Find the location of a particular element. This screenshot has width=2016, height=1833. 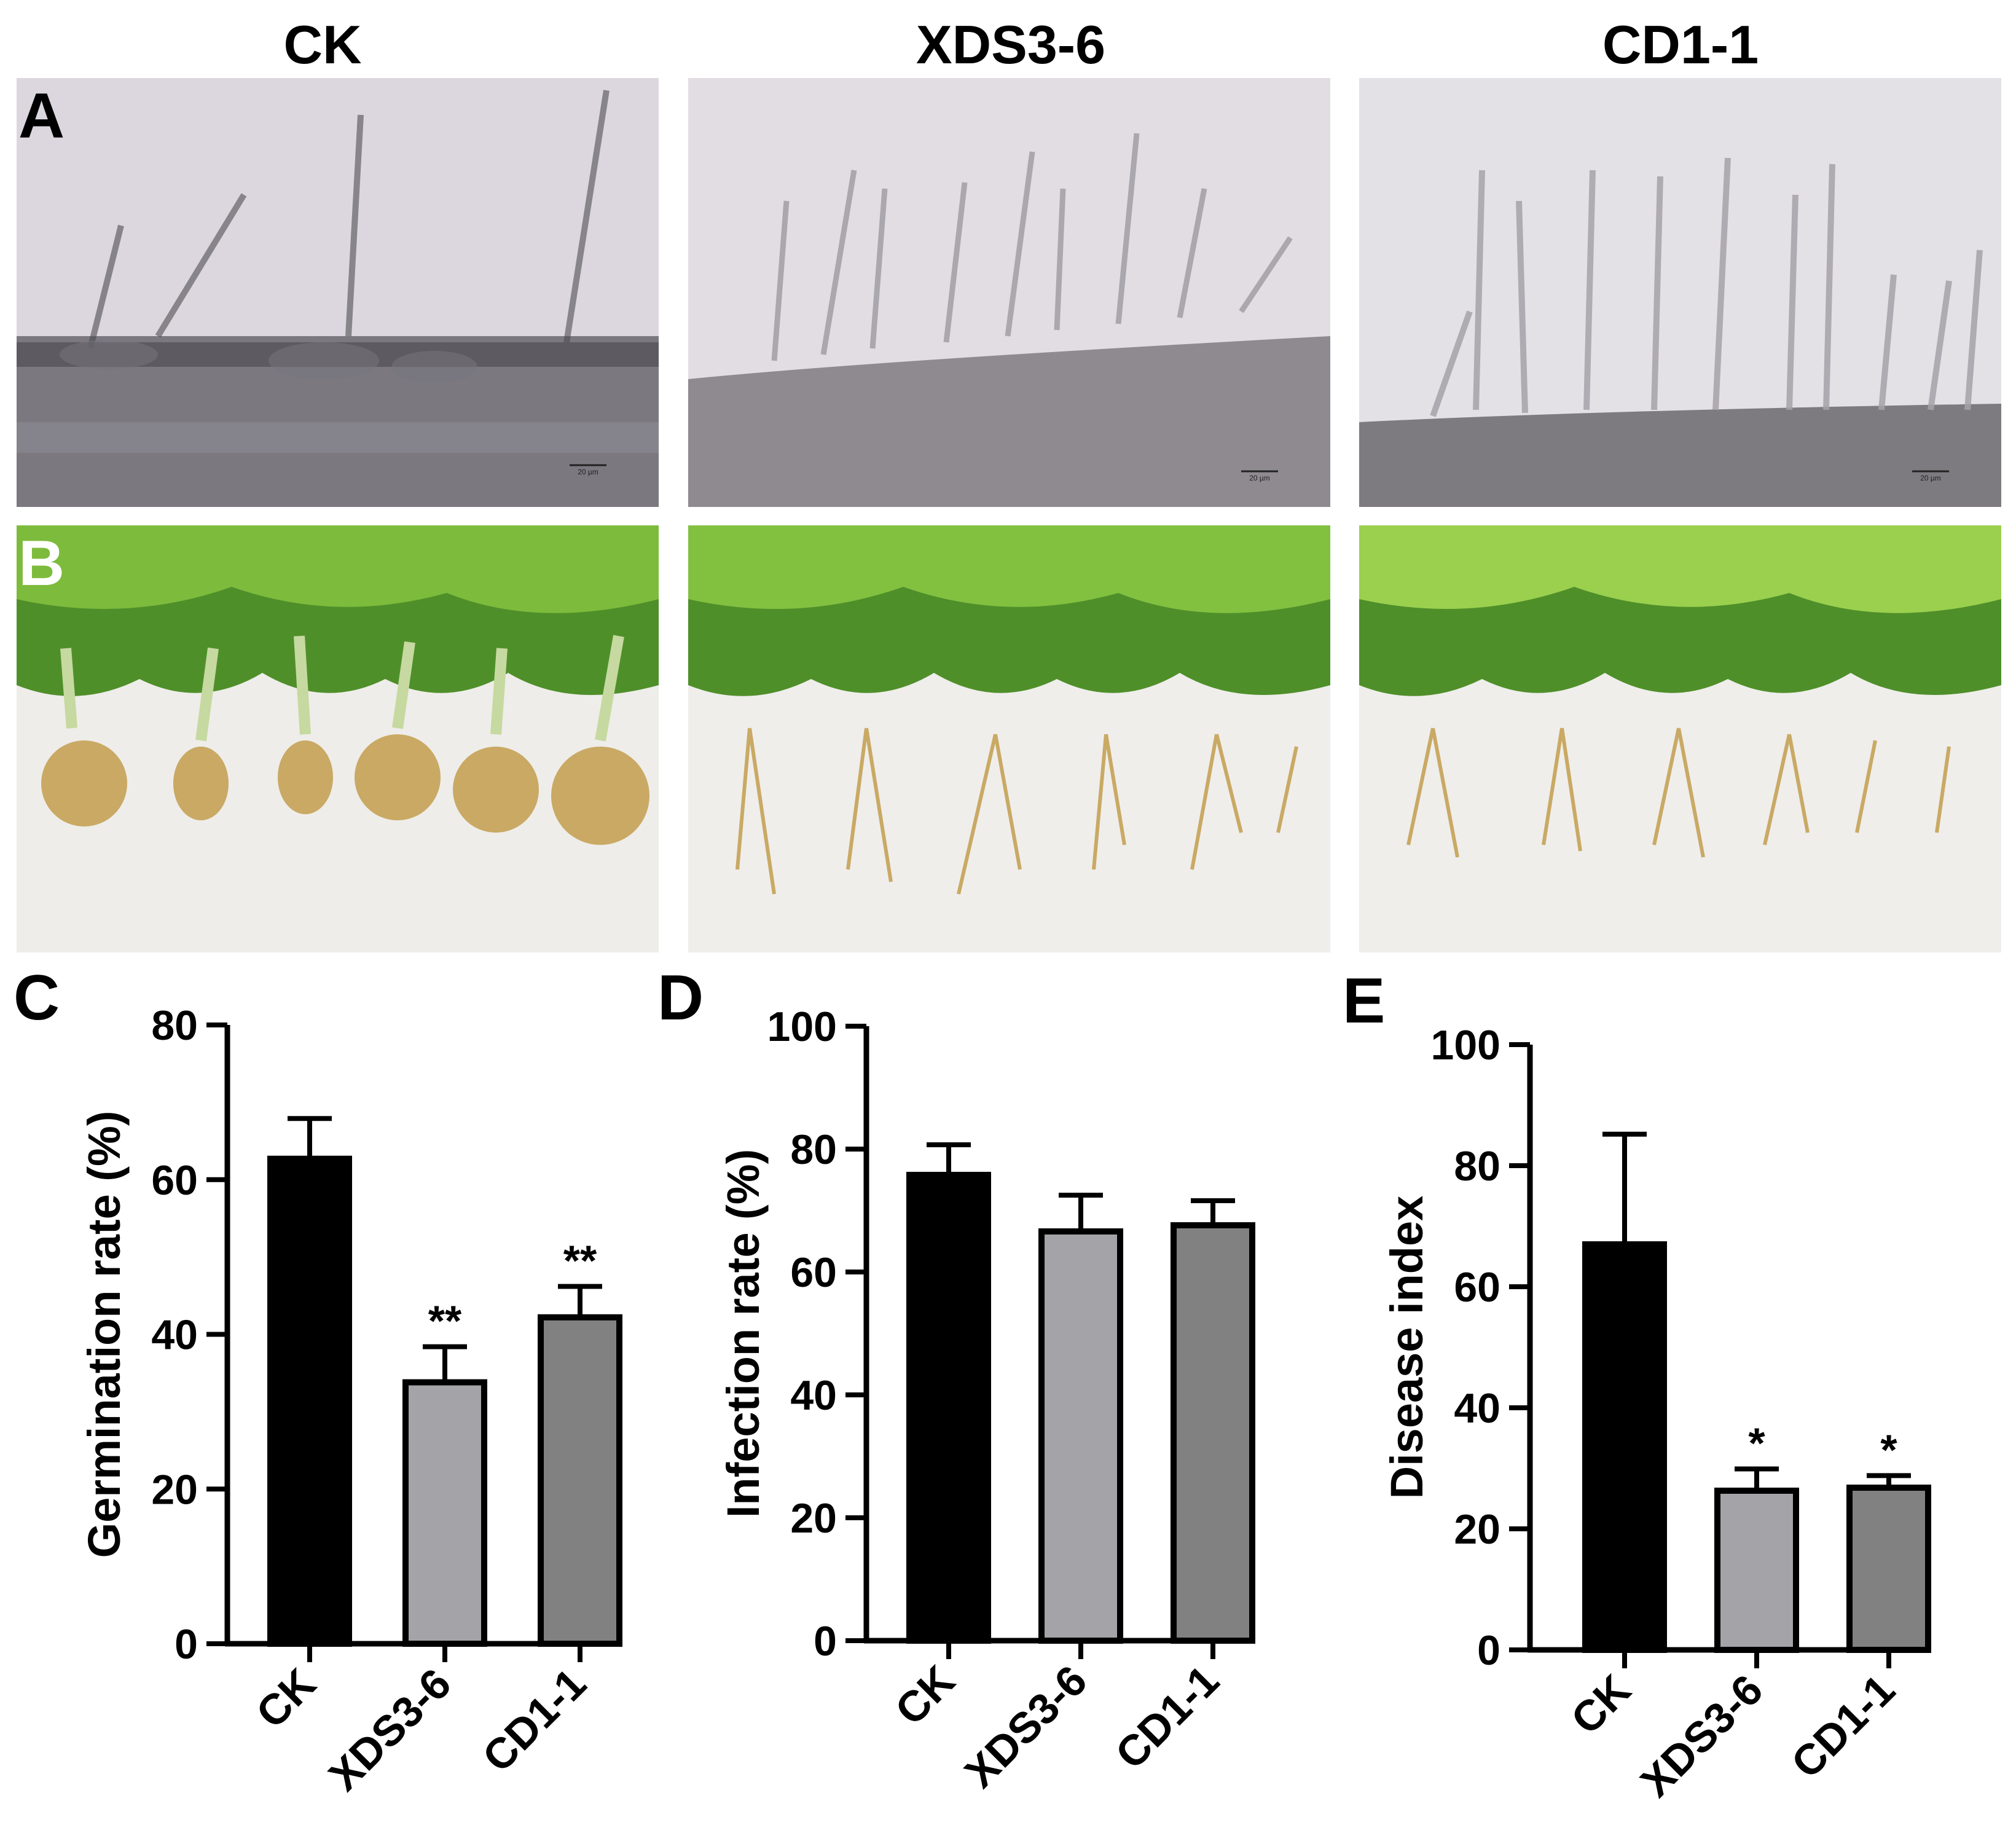

column-title-cd1-1: CD1-1 is located at coordinates (1680, 44).